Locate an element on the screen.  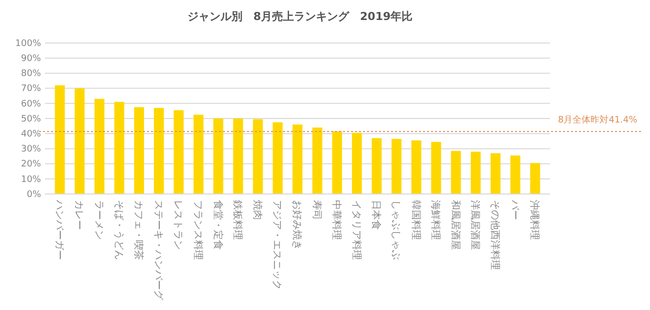
x-tick-label: 海鮮料理 is located at coordinates (436, 220).